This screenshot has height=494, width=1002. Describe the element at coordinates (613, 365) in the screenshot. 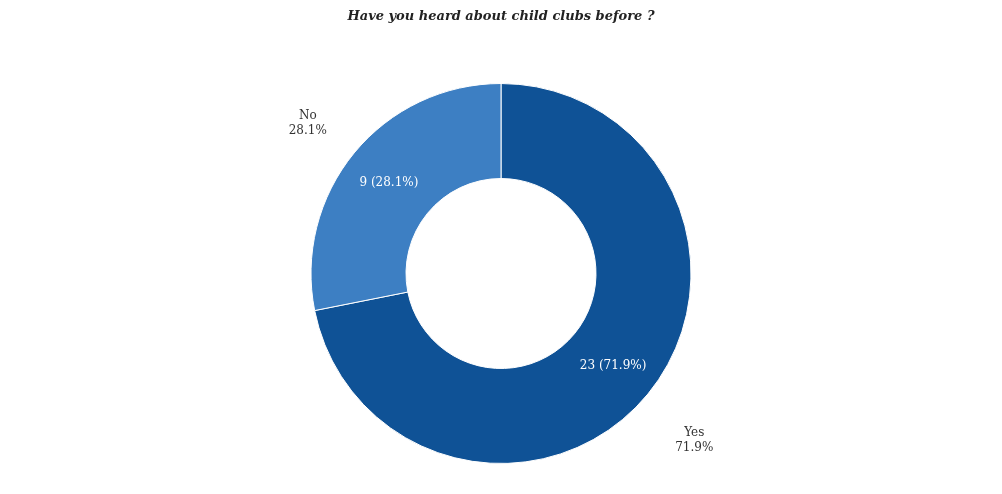

I see `data-label: 23 (71.9%)` at that location.